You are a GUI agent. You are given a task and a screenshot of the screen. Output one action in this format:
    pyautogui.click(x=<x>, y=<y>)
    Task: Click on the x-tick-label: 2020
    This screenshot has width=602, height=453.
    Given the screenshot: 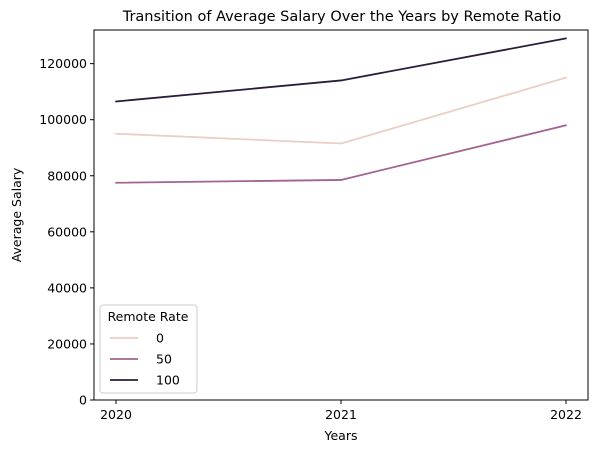 What is the action you would take?
    pyautogui.click(x=116, y=414)
    